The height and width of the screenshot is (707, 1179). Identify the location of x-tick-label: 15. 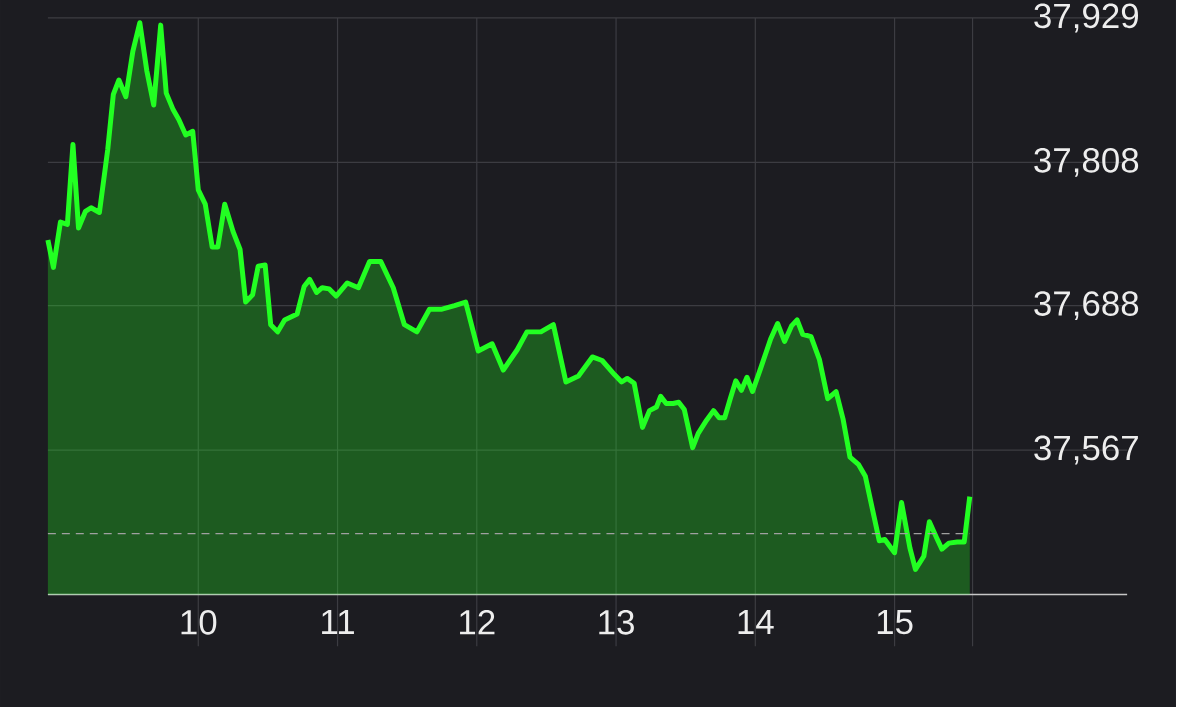
(895, 622).